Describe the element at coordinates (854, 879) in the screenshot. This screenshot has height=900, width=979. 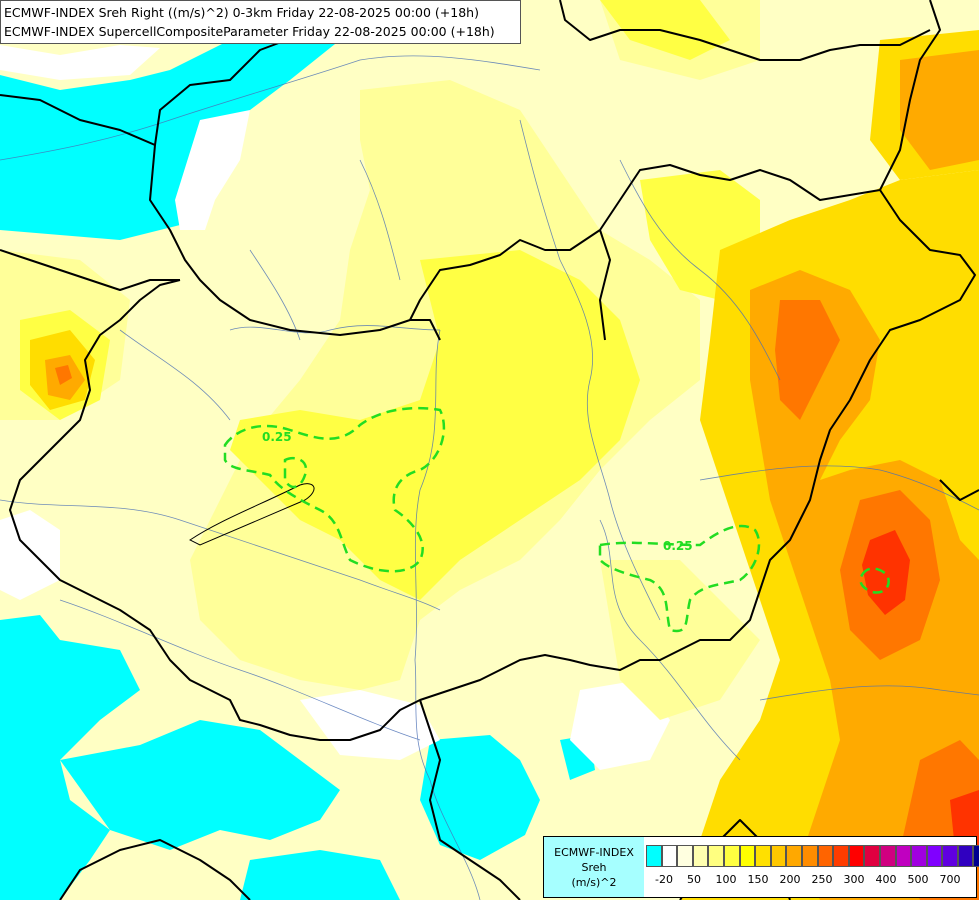
I see `legend-tick: 300` at that location.